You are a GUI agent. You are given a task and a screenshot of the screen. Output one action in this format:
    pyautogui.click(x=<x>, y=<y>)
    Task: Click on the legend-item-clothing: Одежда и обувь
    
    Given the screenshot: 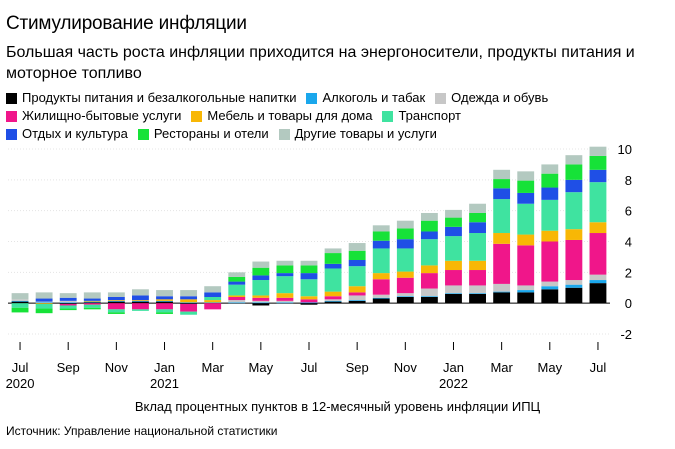 What is the action you would take?
    pyautogui.click(x=491, y=98)
    